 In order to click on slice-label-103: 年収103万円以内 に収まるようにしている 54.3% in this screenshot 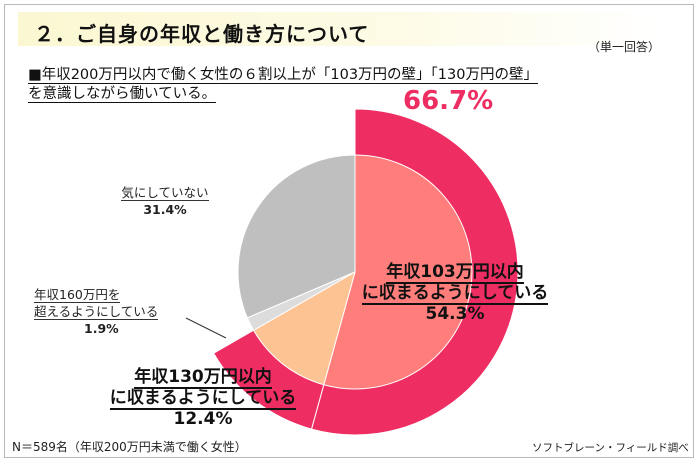, I will do `click(455, 293)`.